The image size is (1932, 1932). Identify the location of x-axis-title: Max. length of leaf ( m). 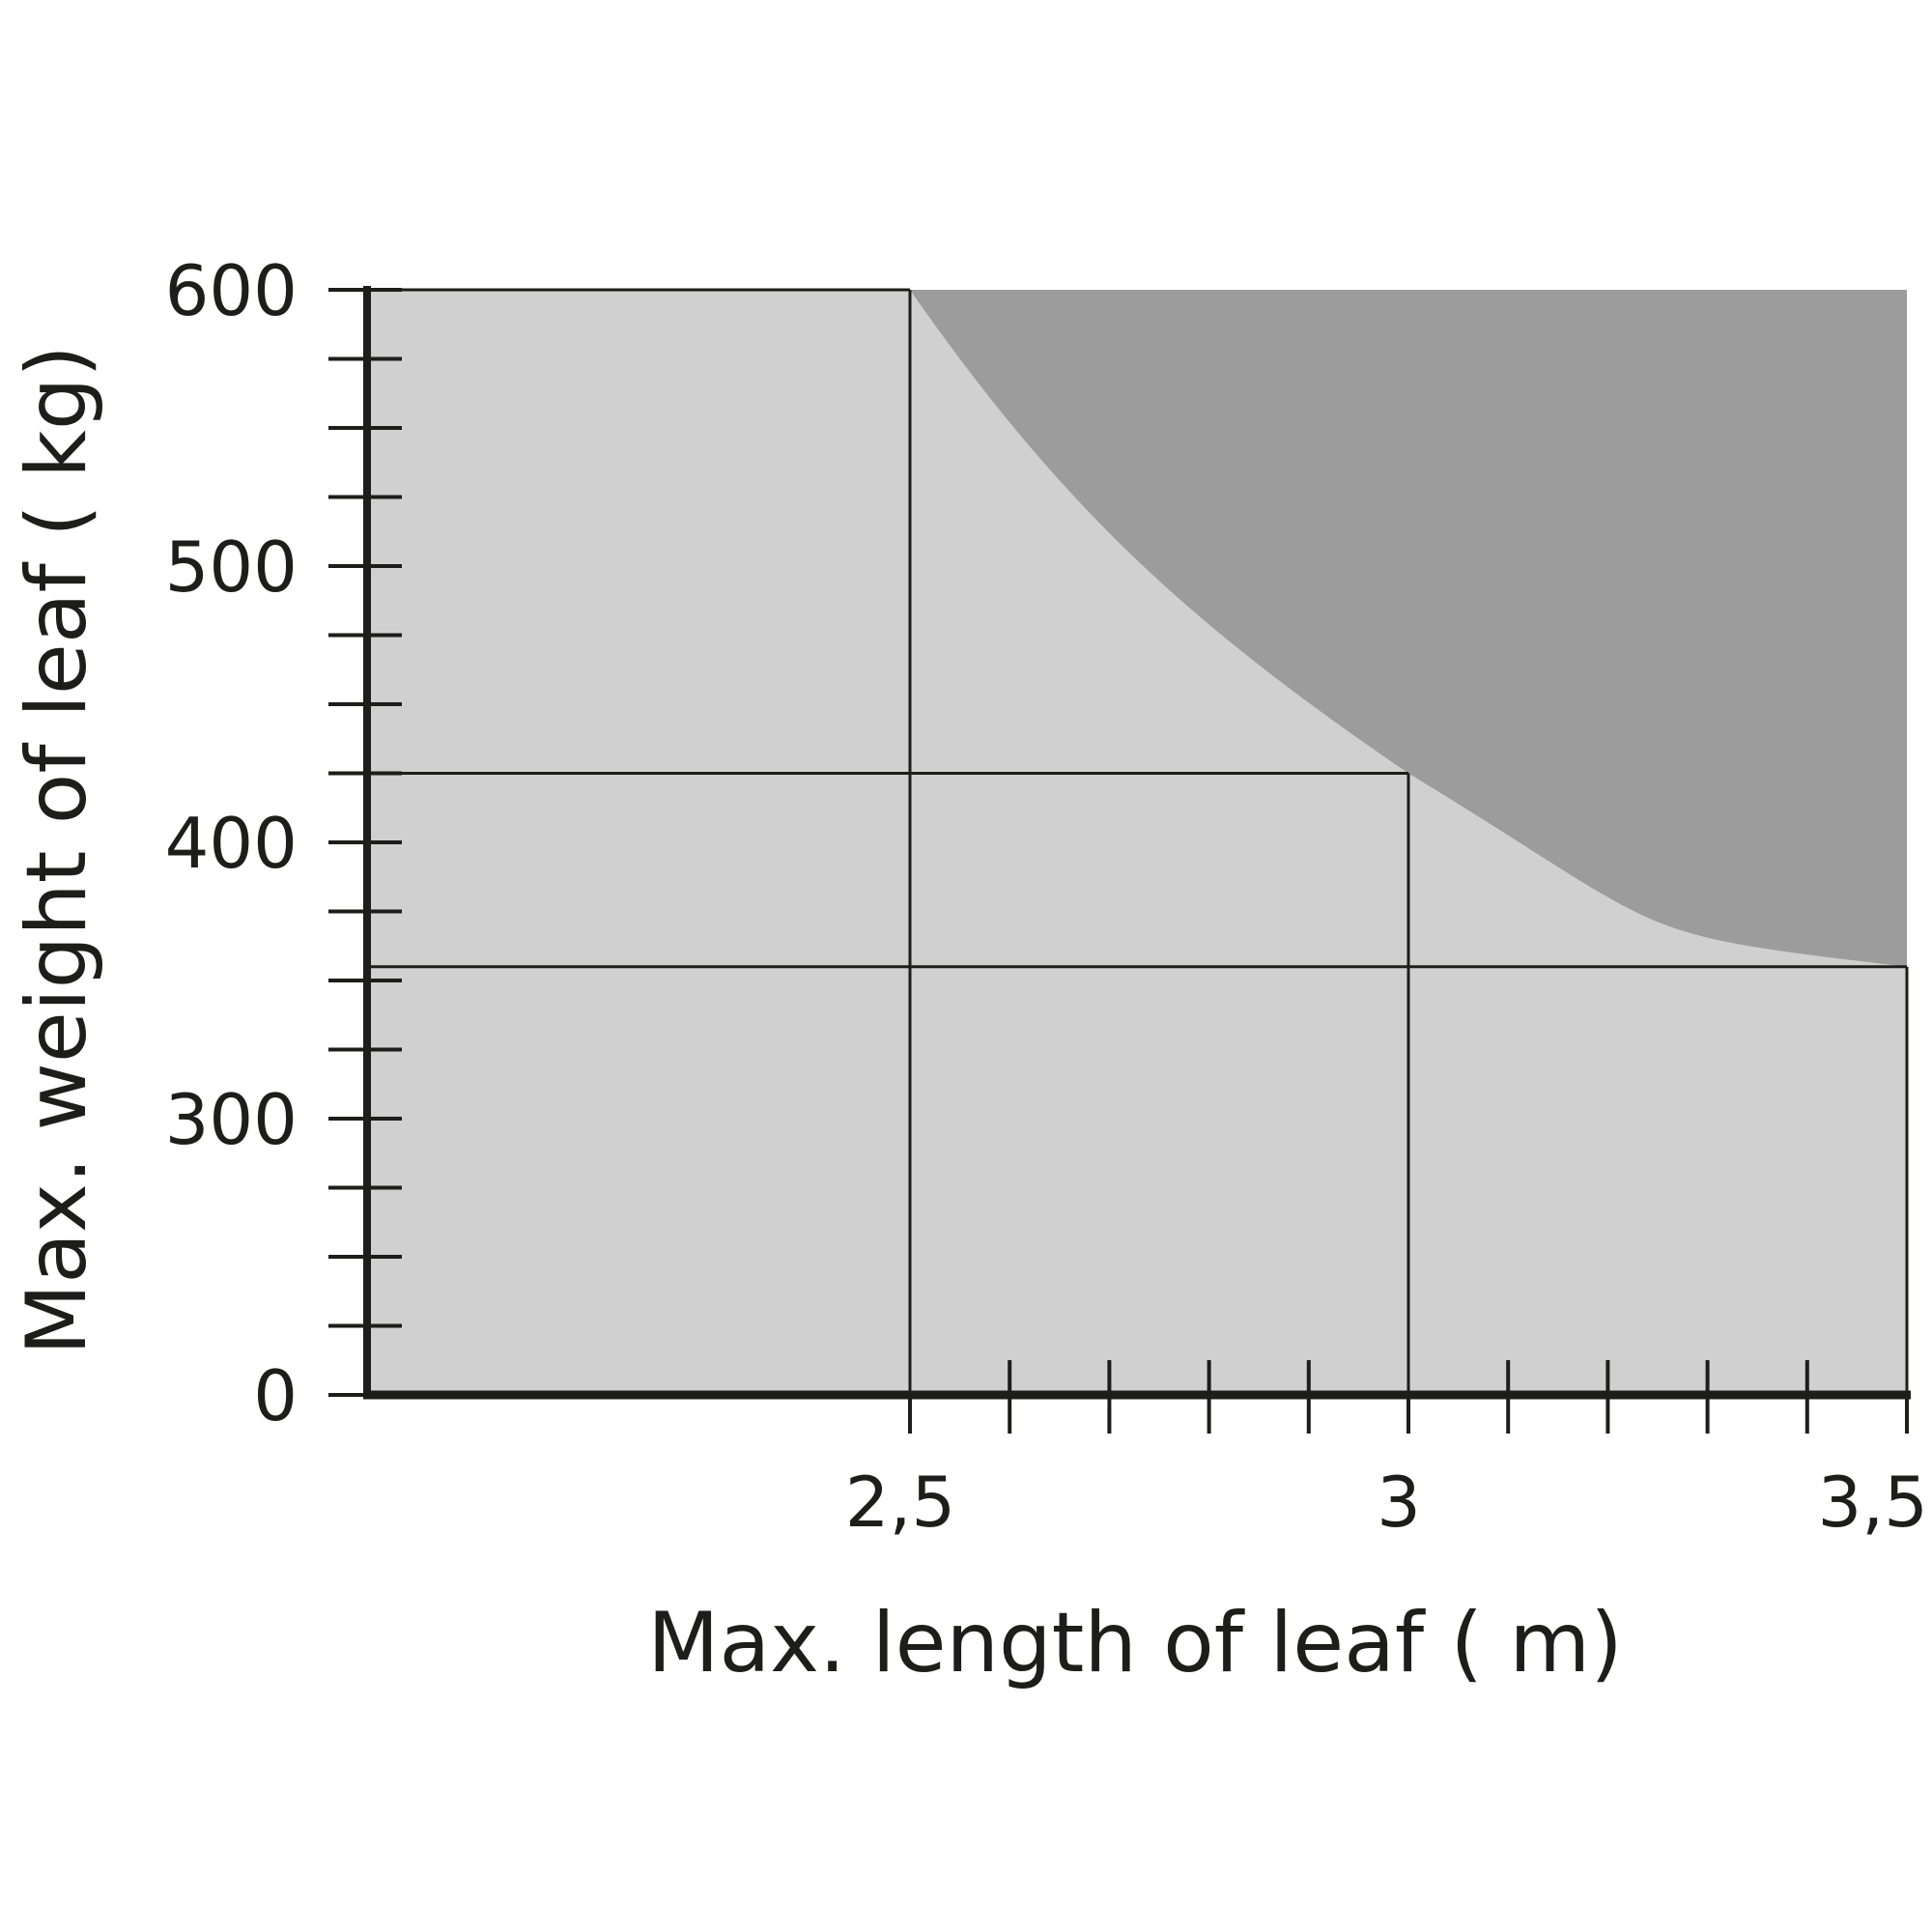
(1135, 1643).